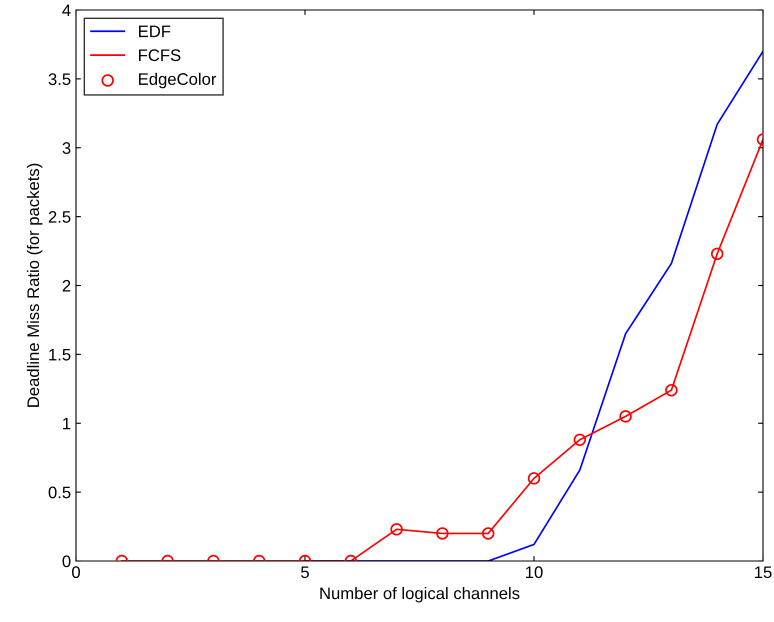 This screenshot has height=622, width=774. What do you see at coordinates (177, 80) in the screenshot?
I see `legend-label: EdgeColor` at bounding box center [177, 80].